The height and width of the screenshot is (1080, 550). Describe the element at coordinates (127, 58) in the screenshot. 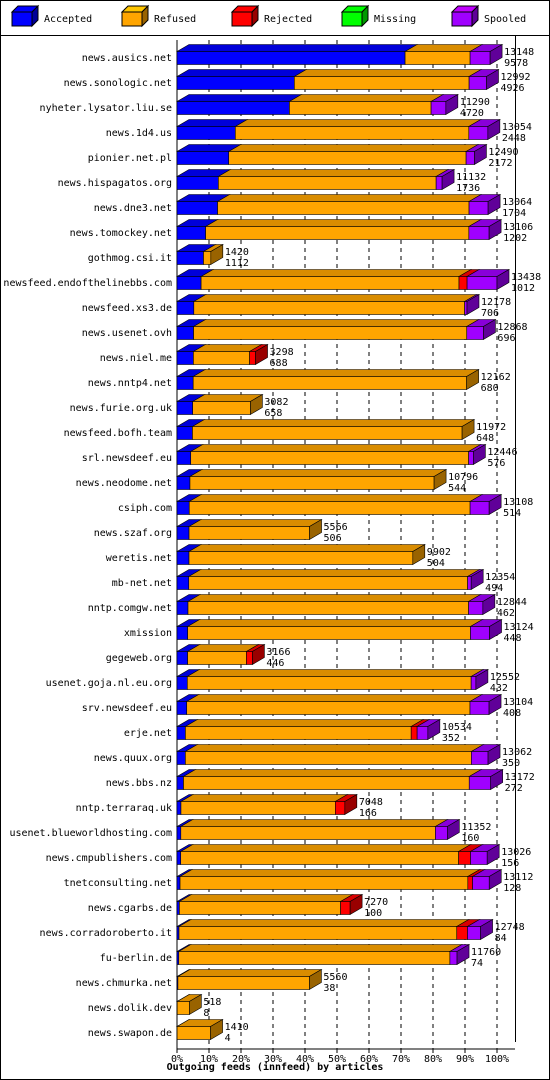

I see `y-tick-label: news.ausics.net` at that location.